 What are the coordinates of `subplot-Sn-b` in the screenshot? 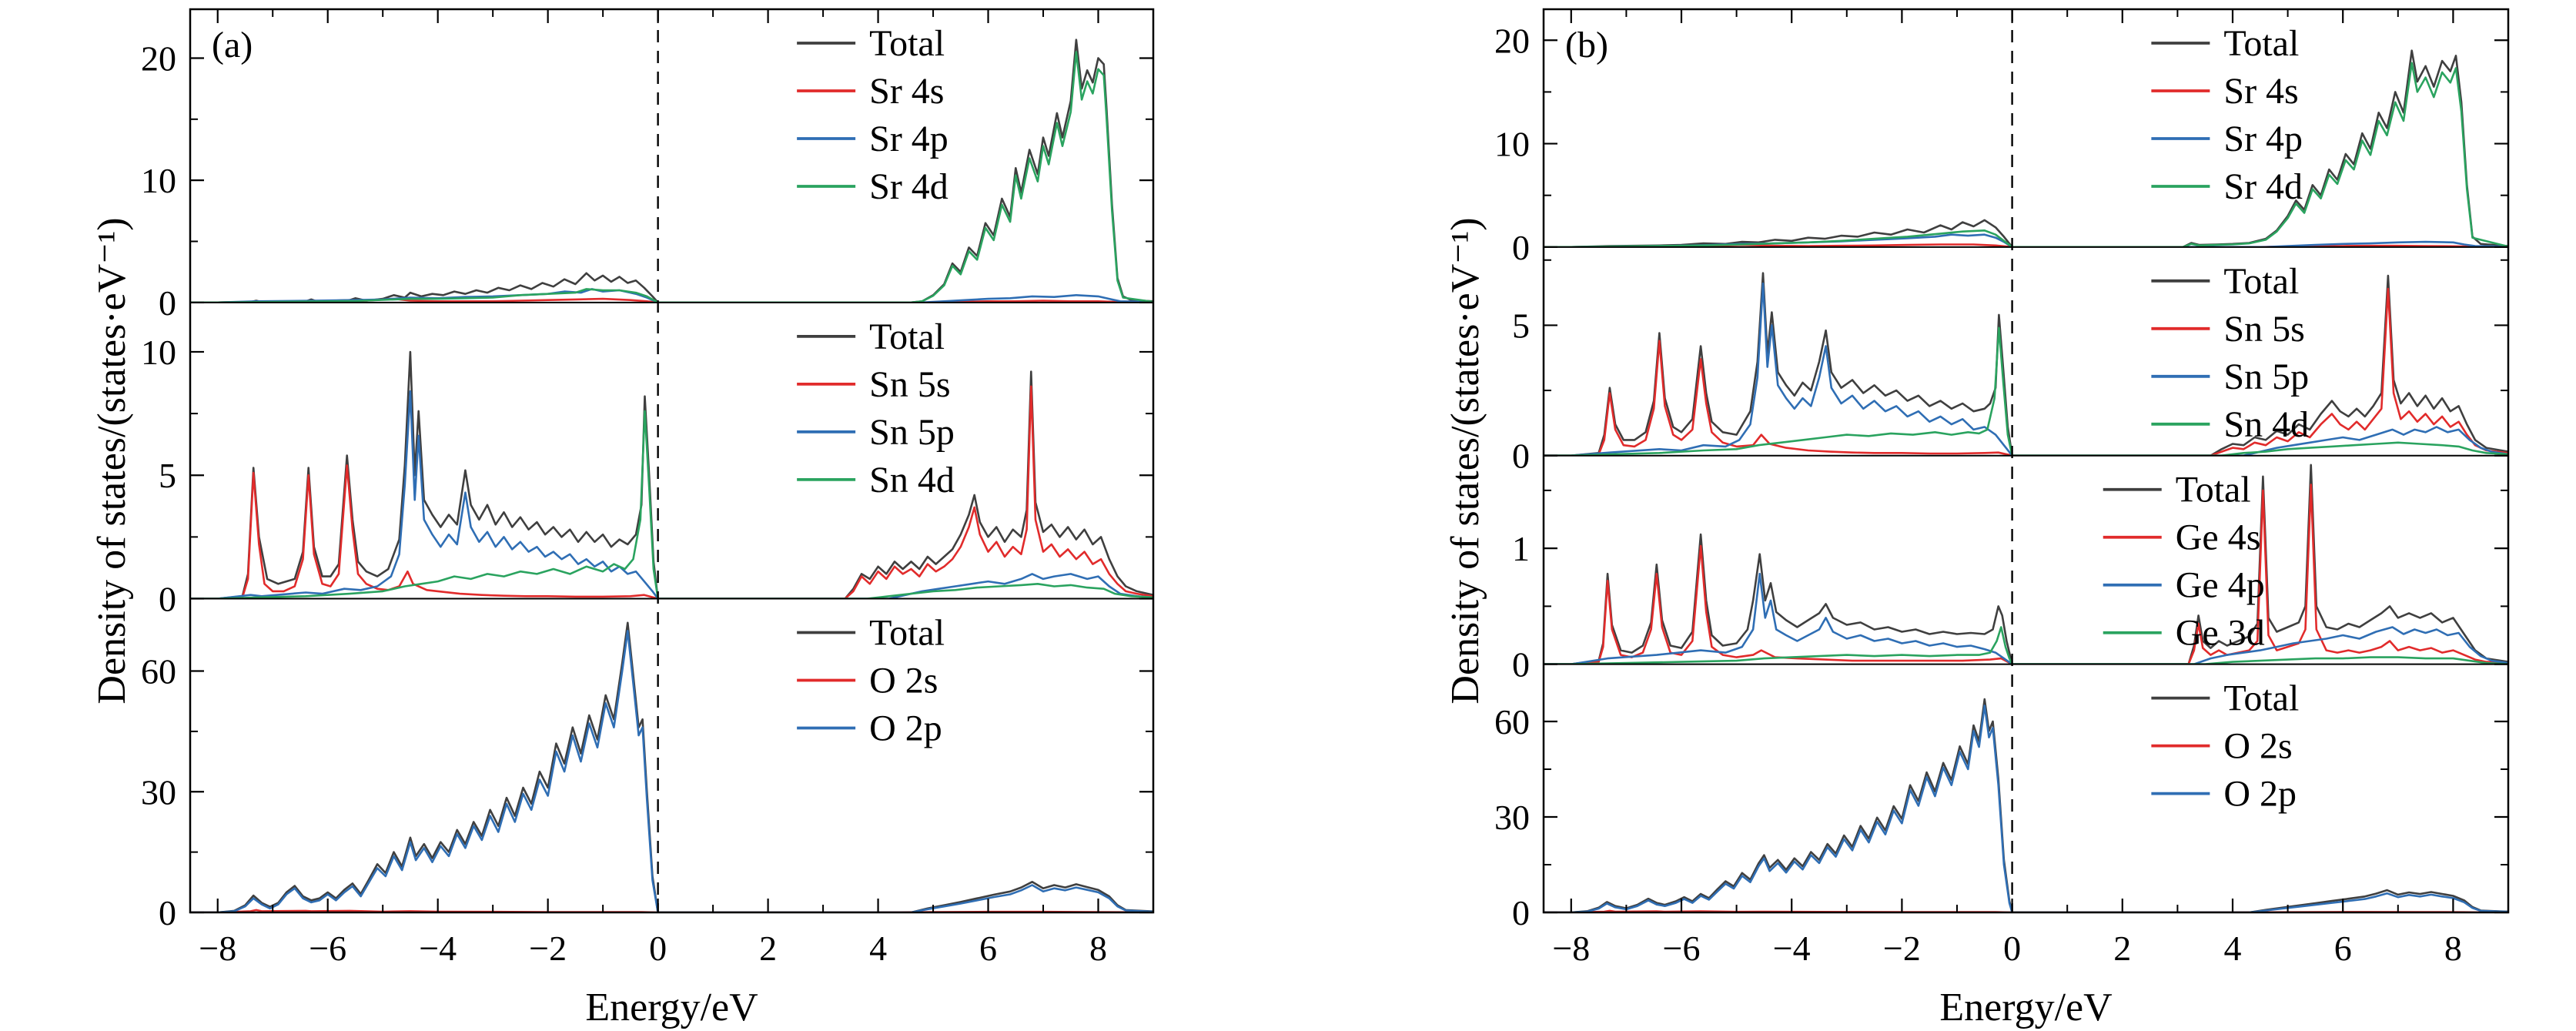 It's located at (2026, 364).